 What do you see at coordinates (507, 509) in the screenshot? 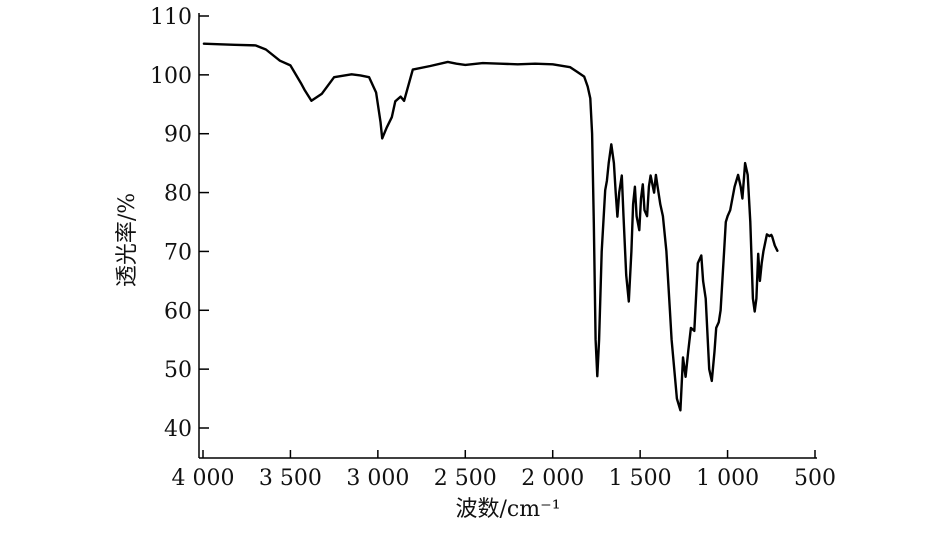
I see `x-axis-title: 波数/cm⁻¹` at bounding box center [507, 509].